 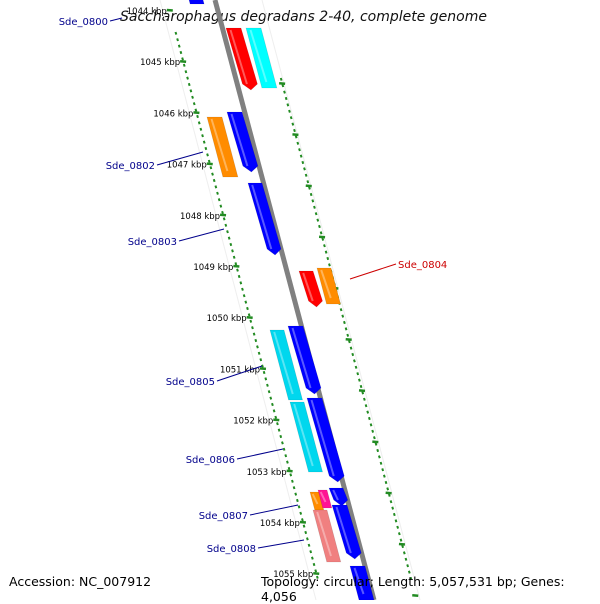 I want to click on tick-label: 1045 kbp, so click(x=160, y=63).